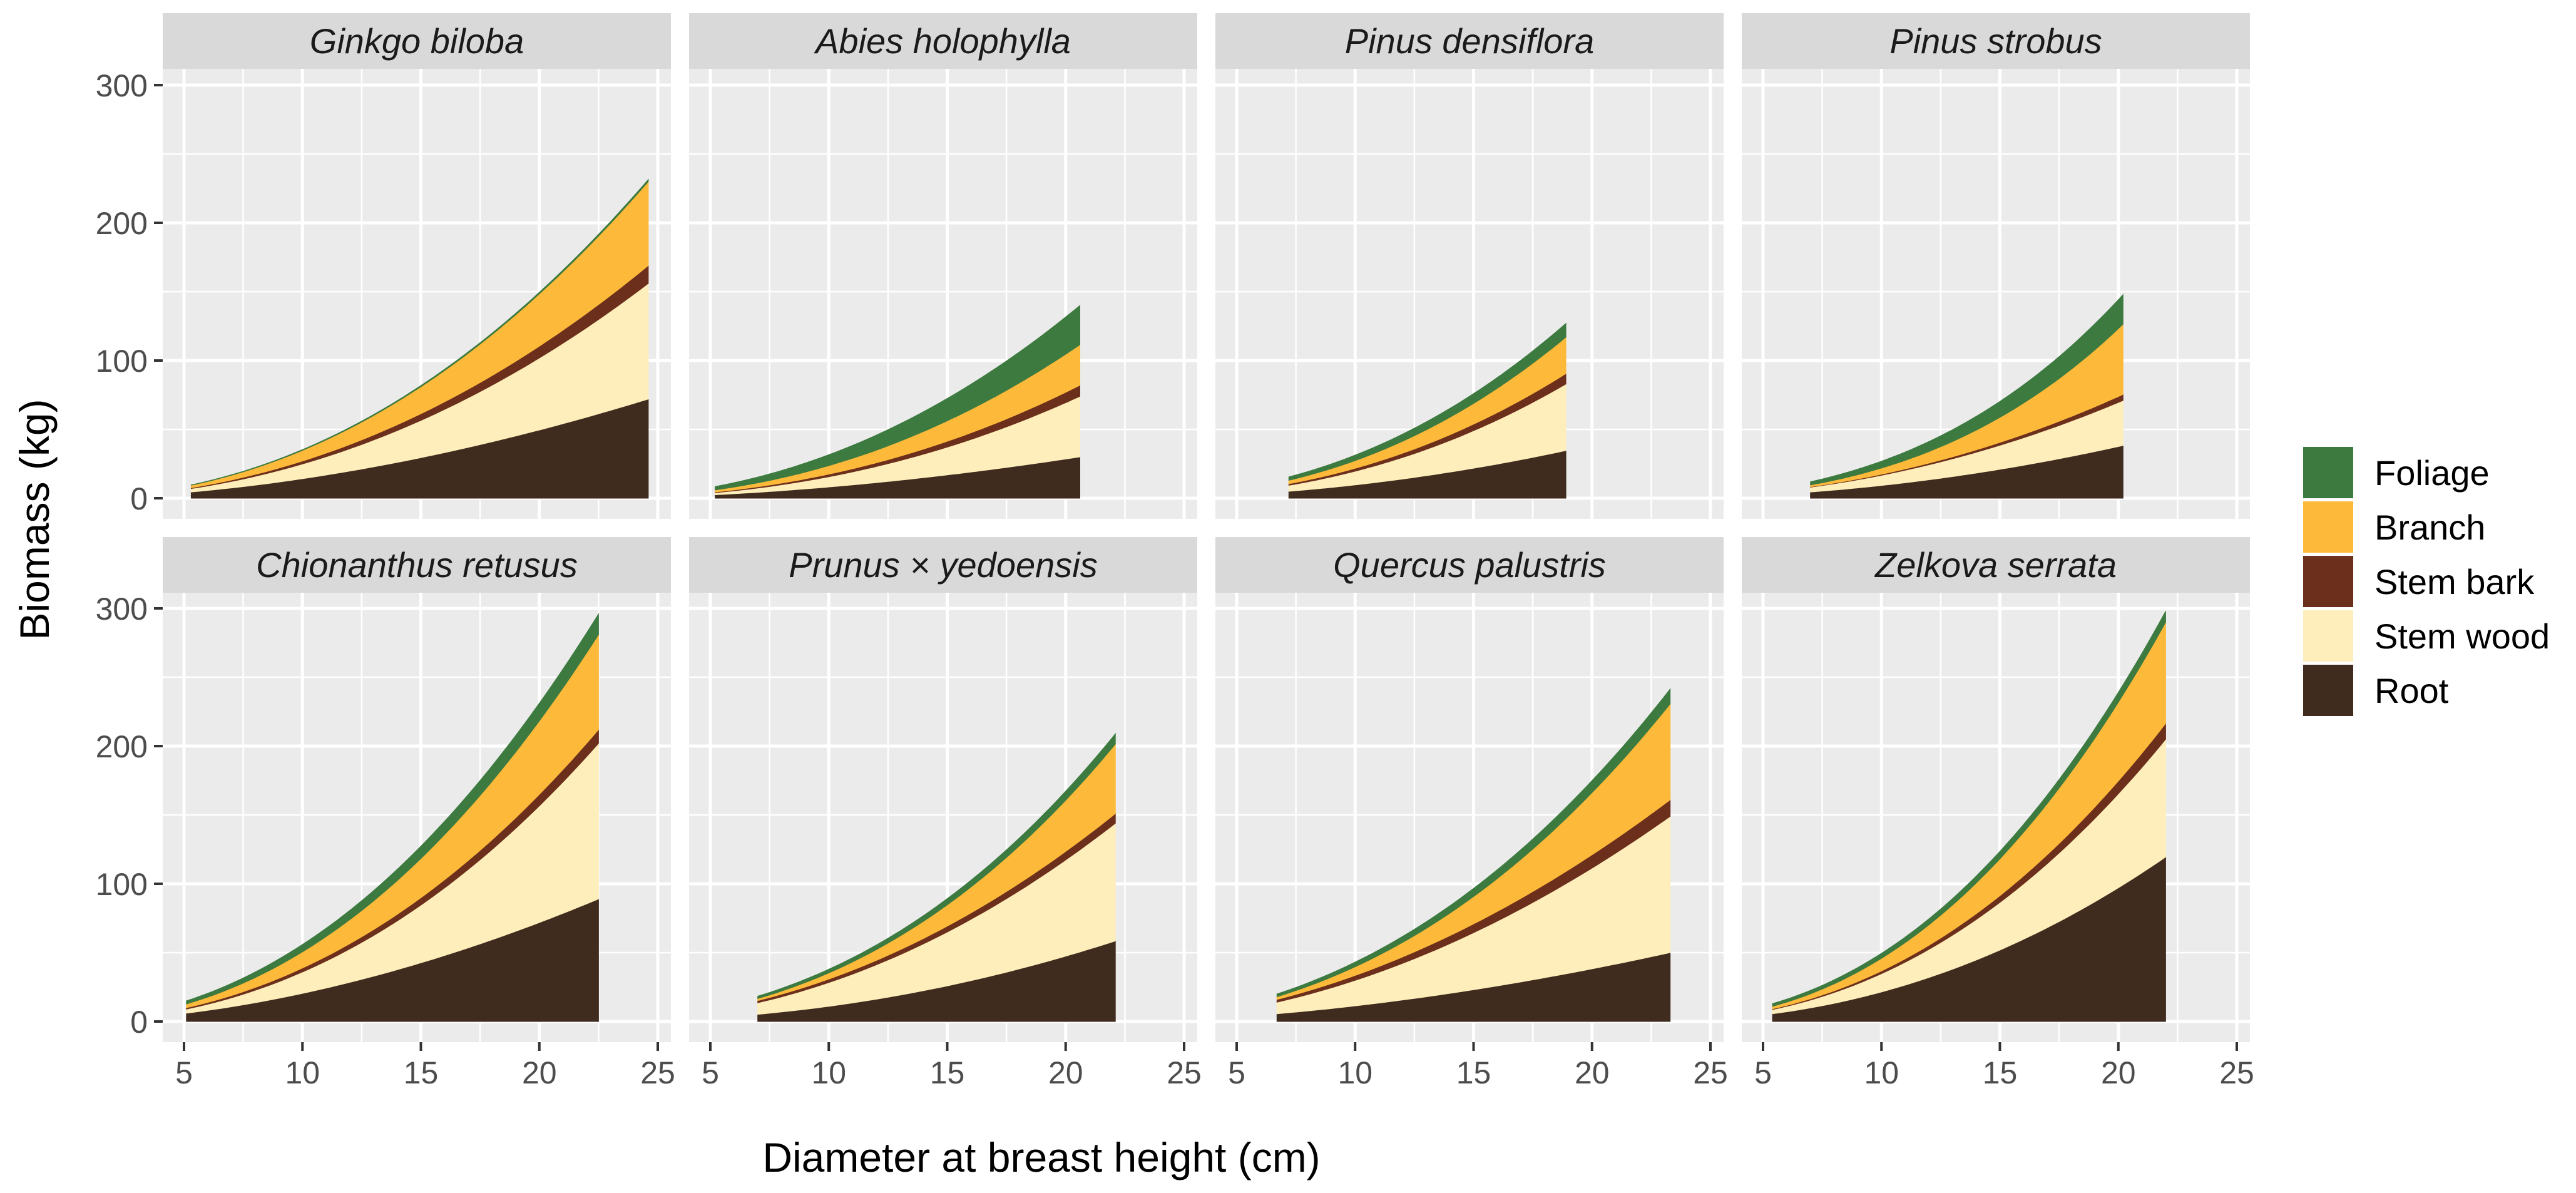  I want to click on facet-panel: Chionanthus retusus 0 100 200 300 5 10 15 20 25, so click(385, 813).